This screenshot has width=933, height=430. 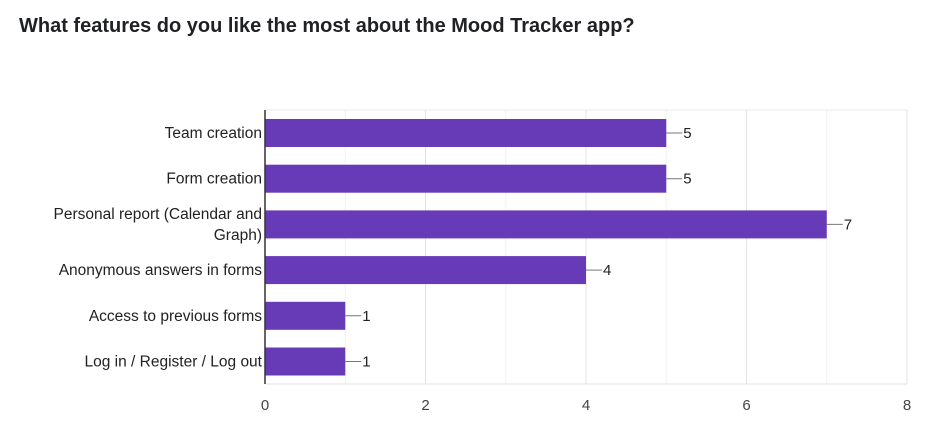 What do you see at coordinates (157, 214) in the screenshot?
I see `category-label: Personal report (Calendar and` at bounding box center [157, 214].